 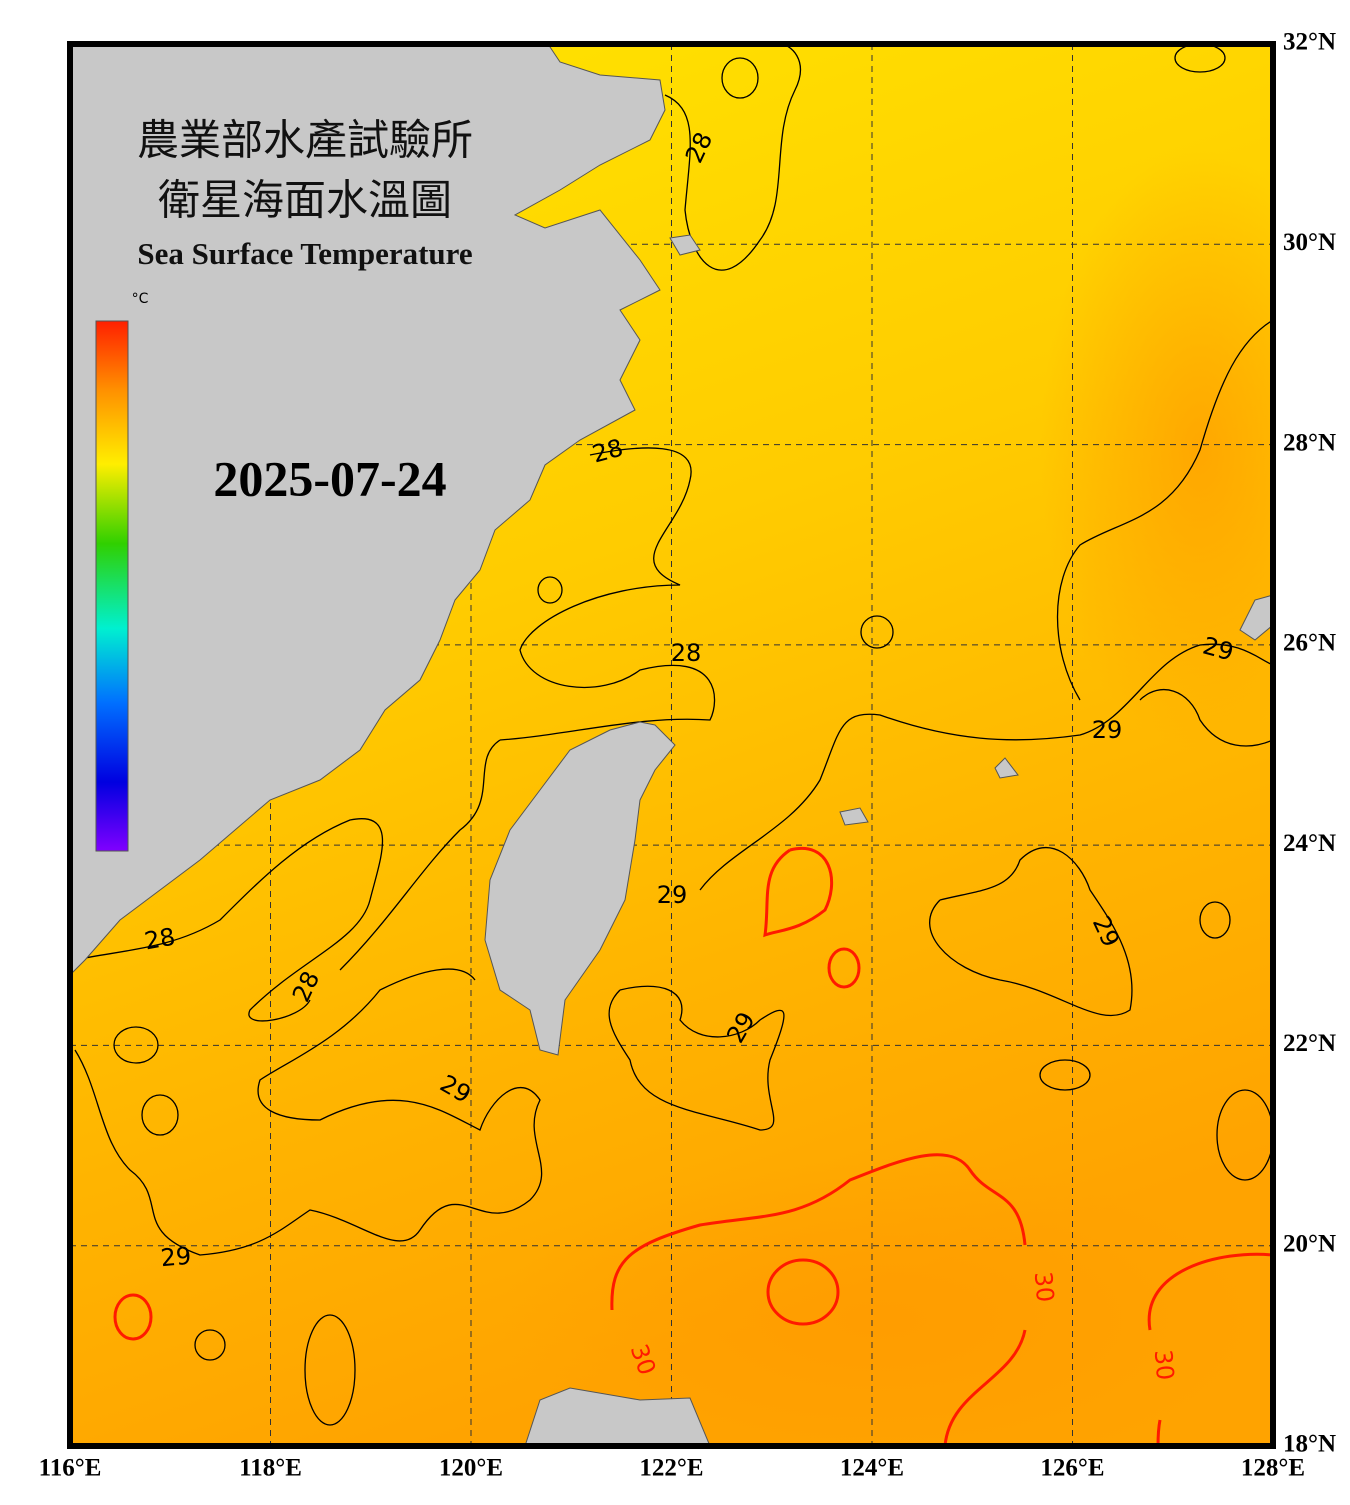 I want to click on colorbar: °C, so click(x=122, y=571).